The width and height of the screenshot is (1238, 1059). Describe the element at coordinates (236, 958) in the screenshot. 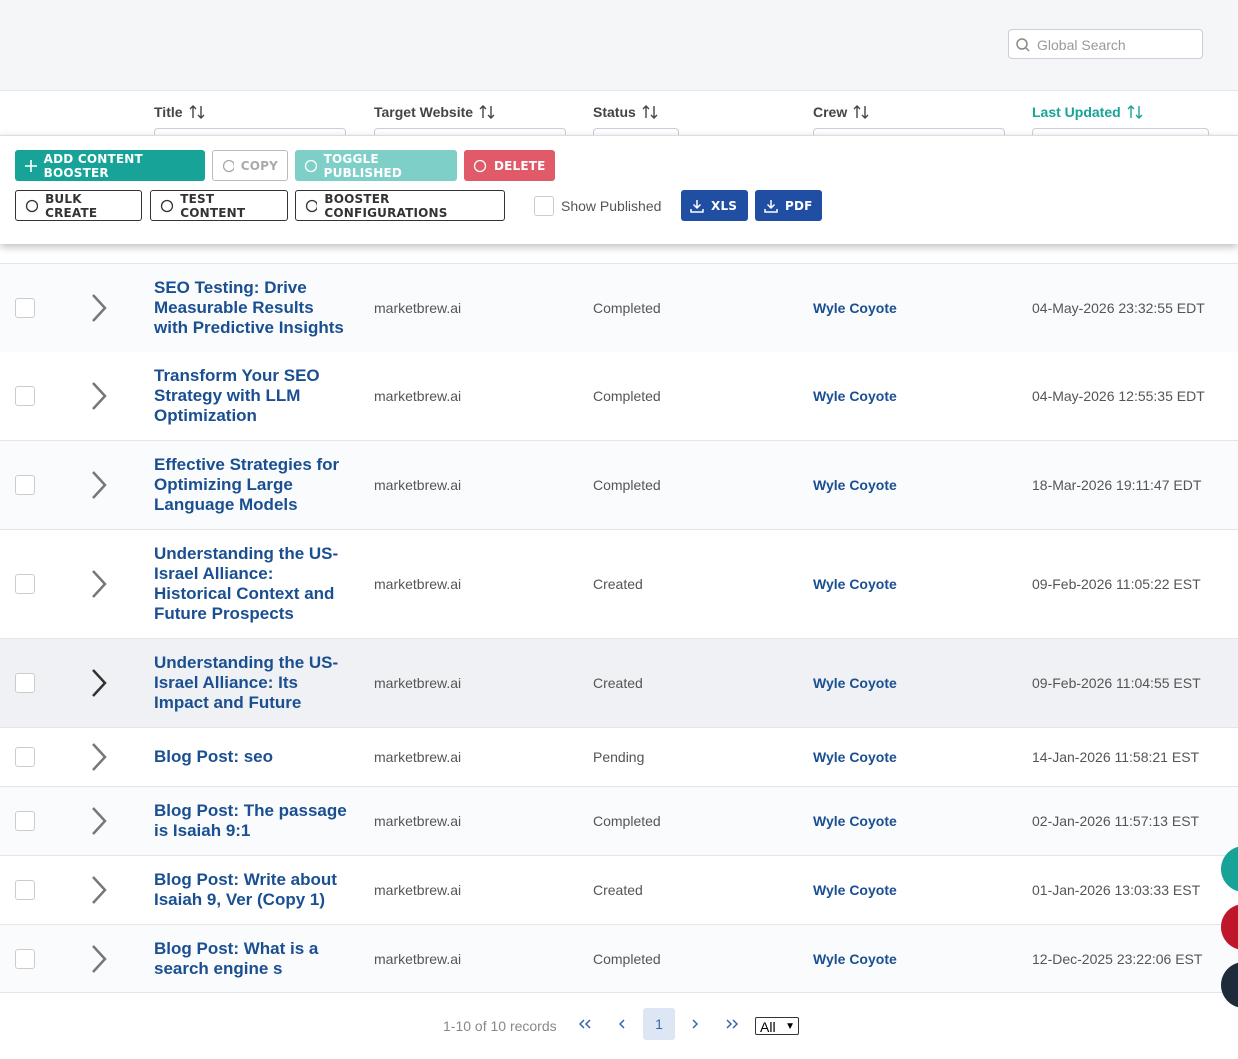

I see `row-title: Blog Post: What is a search engine s` at that location.